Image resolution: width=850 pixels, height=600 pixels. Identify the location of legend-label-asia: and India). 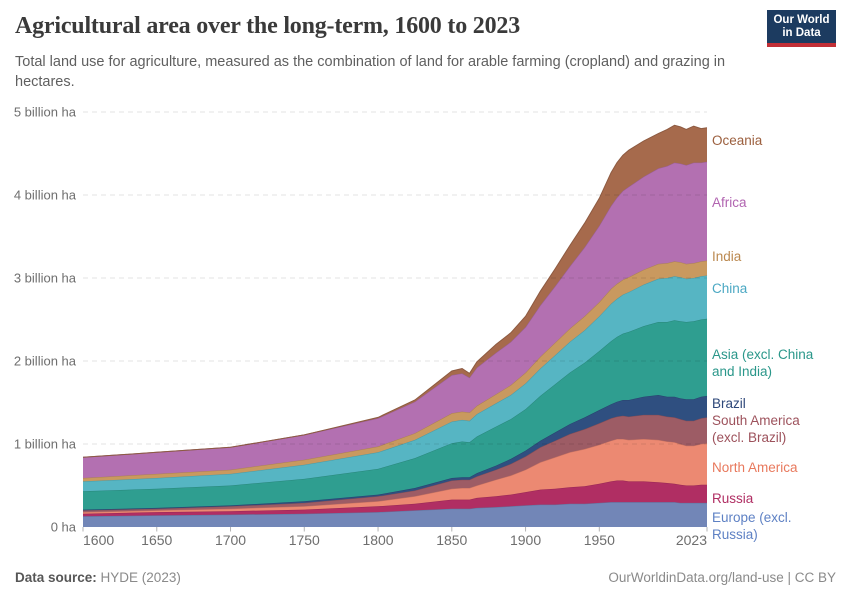
(742, 371).